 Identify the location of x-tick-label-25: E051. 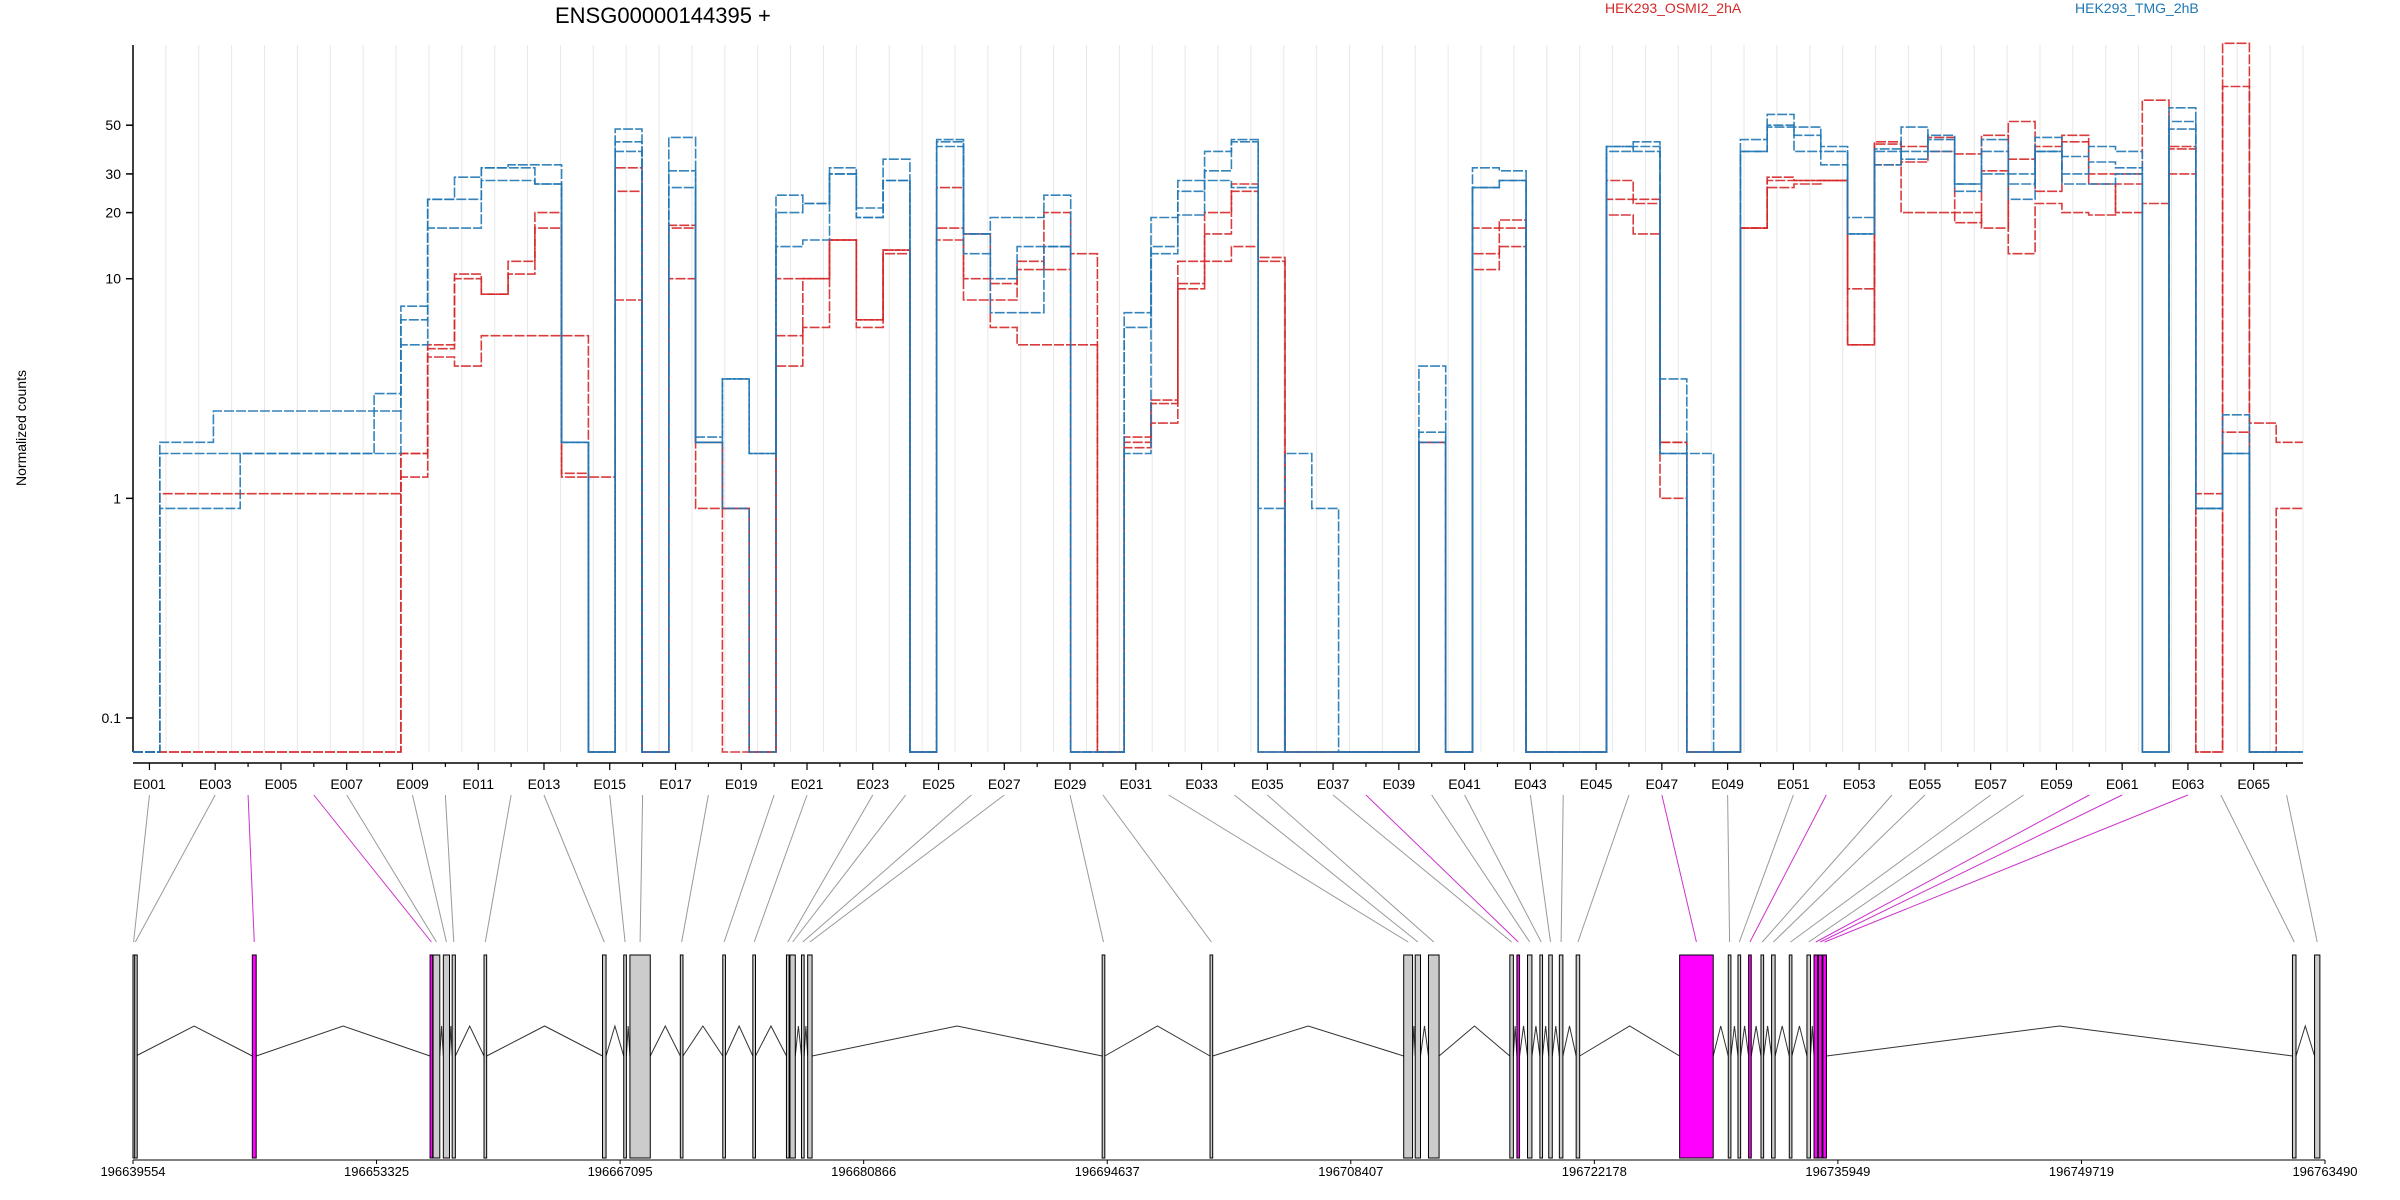
(1793, 784).